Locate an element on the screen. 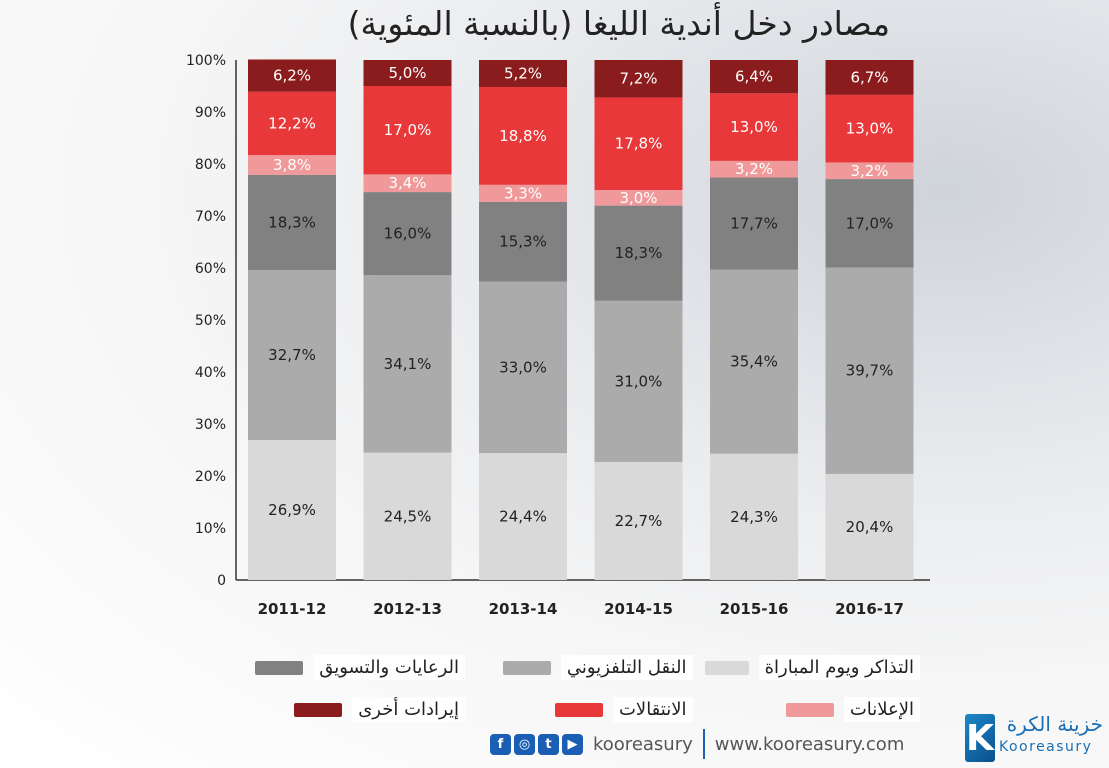 The width and height of the screenshot is (1109, 768). data-label: 6,2% is located at coordinates (292, 76).